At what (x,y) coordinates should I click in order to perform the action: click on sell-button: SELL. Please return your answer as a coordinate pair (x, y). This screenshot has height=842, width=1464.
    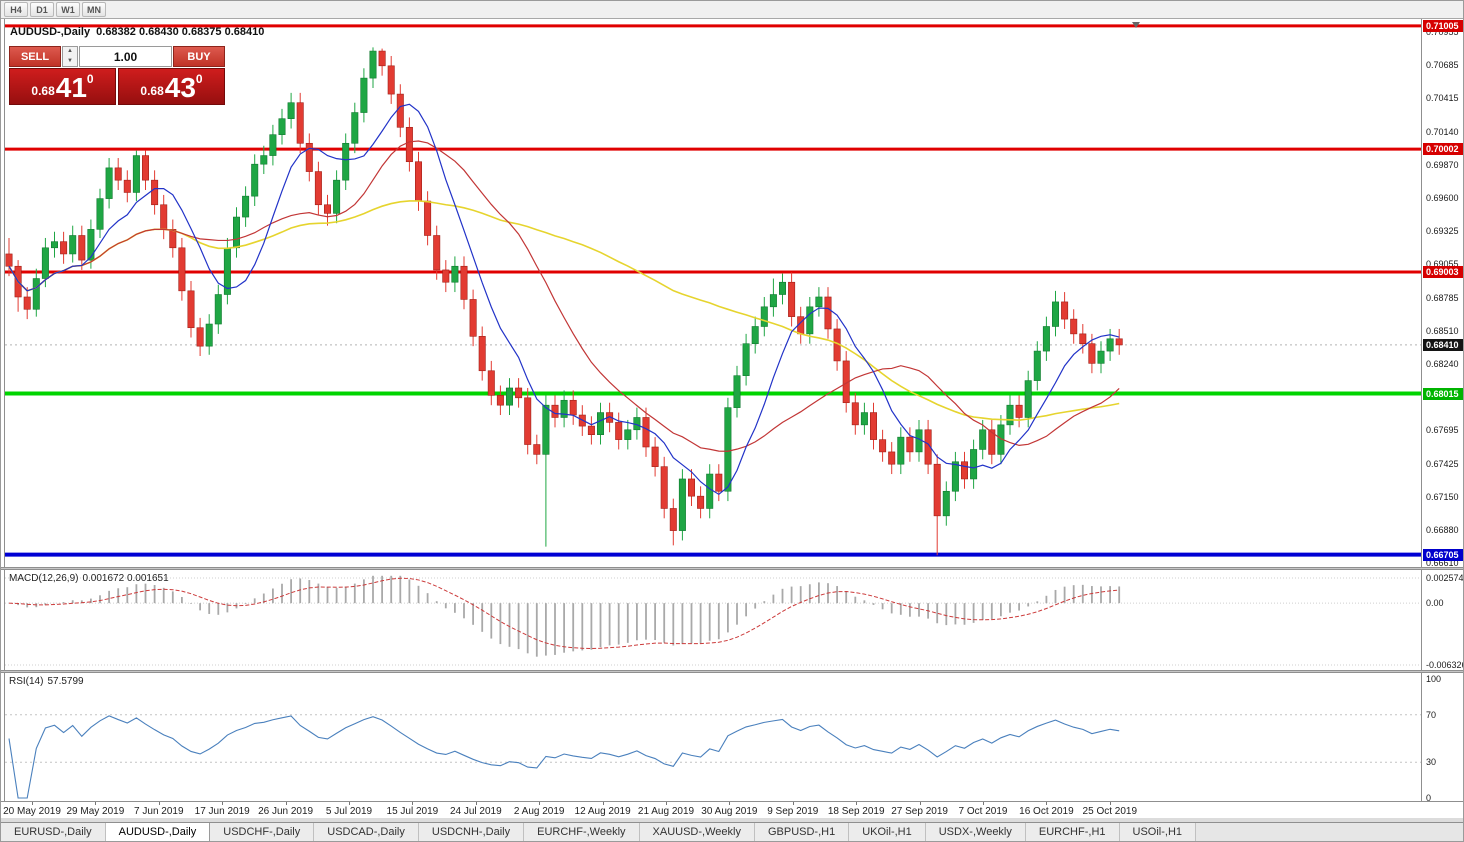
    Looking at the image, I should click on (35, 56).